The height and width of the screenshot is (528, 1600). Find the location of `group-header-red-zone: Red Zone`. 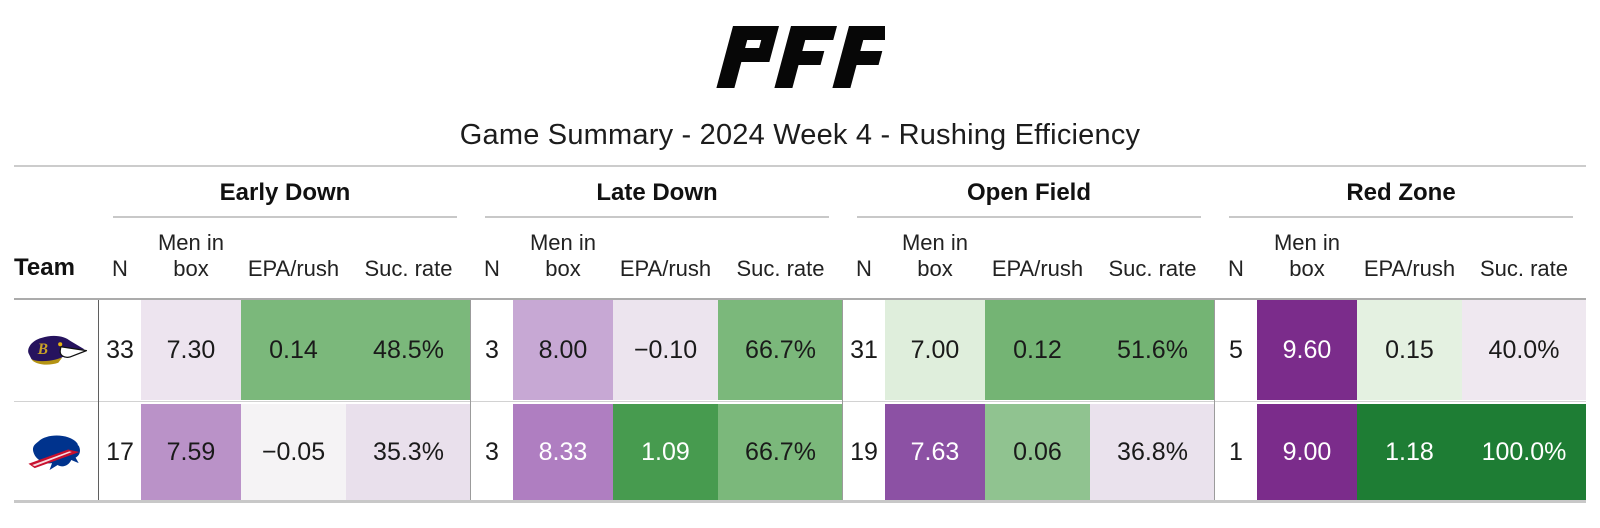

group-header-red-zone: Red Zone is located at coordinates (1401, 198).